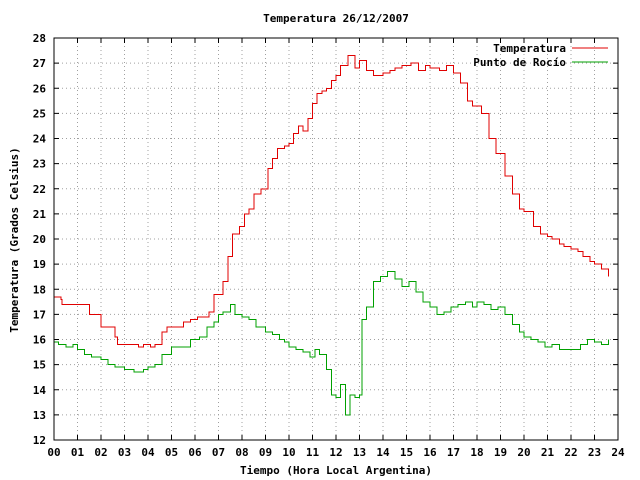  What do you see at coordinates (335, 452) in the screenshot?
I see `x-tick-label: 12` at bounding box center [335, 452].